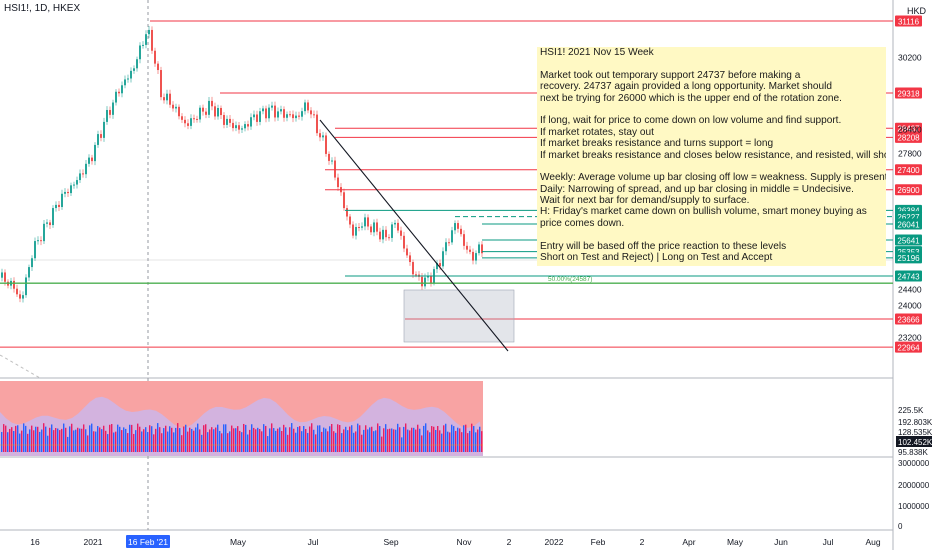 Image resolution: width=932 pixels, height=550 pixels. Describe the element at coordinates (910, 130) in the screenshot. I see `price-tick: 28400` at that location.